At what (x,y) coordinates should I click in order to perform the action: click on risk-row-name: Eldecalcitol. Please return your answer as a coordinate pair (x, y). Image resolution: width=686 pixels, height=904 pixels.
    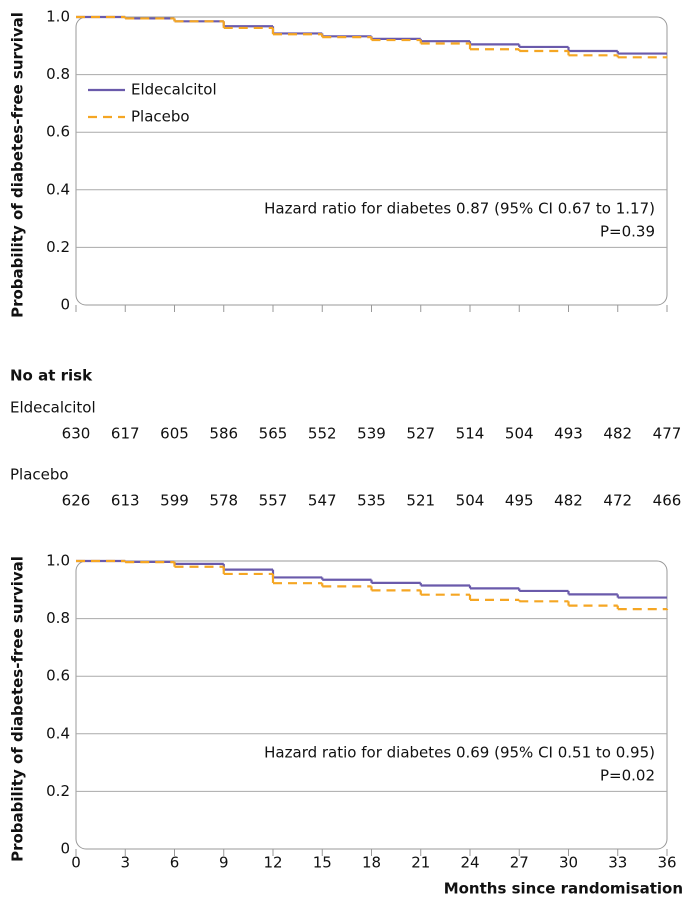
    Looking at the image, I should click on (53, 408).